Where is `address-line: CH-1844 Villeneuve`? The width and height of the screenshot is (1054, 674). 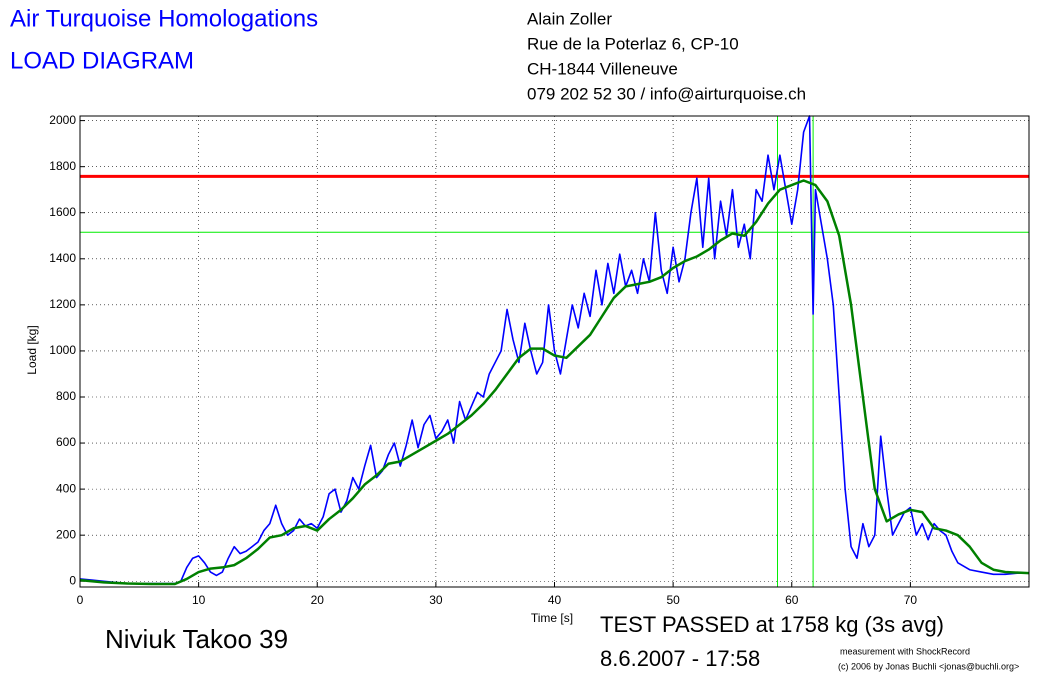
address-line: CH-1844 Villeneuve is located at coordinates (602, 68).